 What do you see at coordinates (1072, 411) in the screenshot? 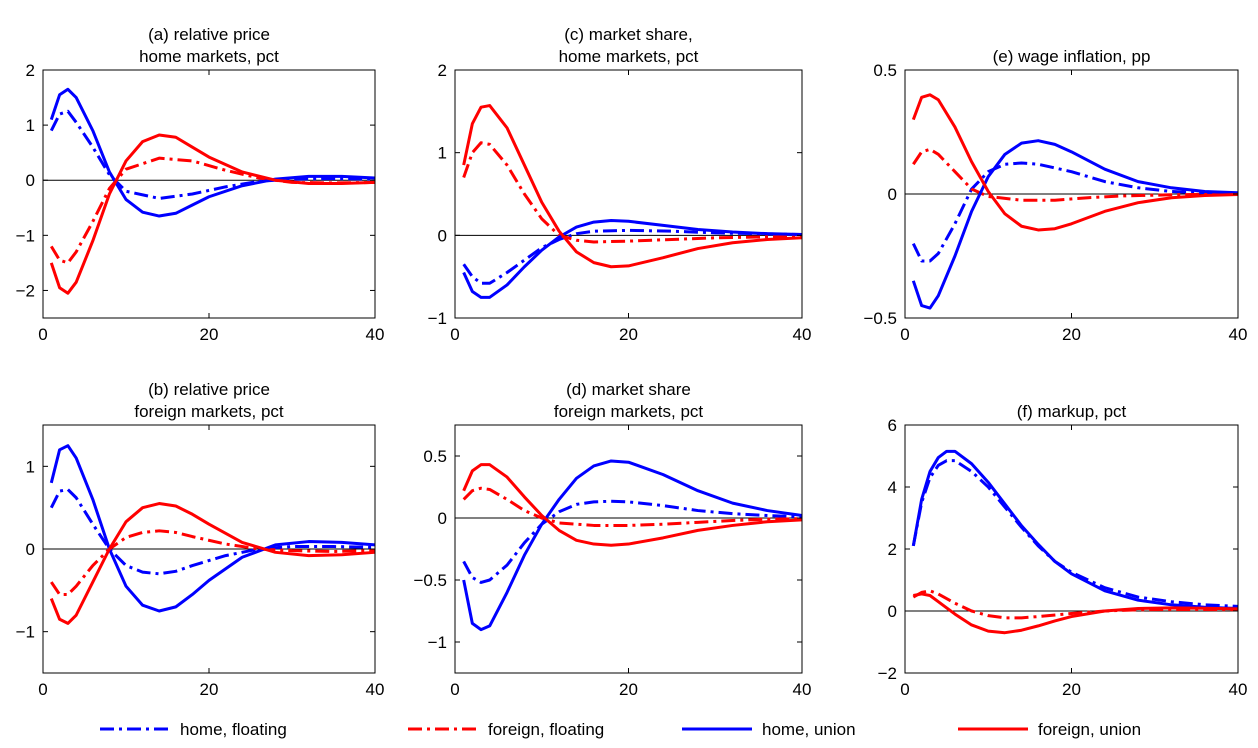
I see `panel-title-line: (f) markup, pct` at bounding box center [1072, 411].